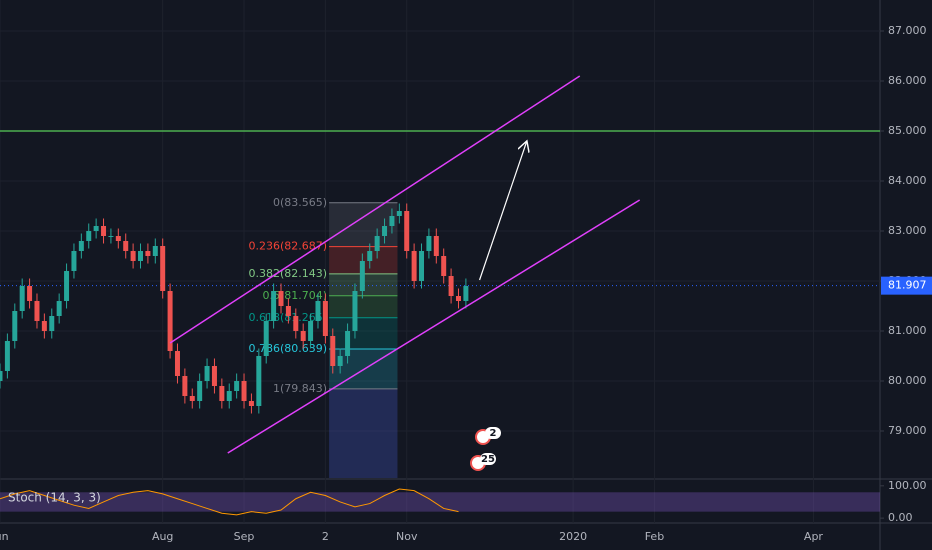  What do you see at coordinates (900, 517) in the screenshot?
I see `y-tick-label: 0.00` at bounding box center [900, 517].